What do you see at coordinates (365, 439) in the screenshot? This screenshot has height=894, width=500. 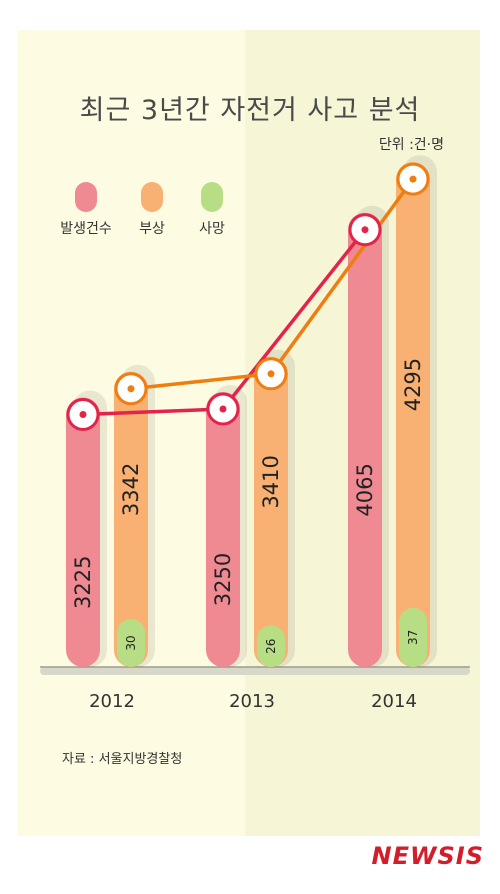 I see `bar-accidents-2014` at bounding box center [365, 439].